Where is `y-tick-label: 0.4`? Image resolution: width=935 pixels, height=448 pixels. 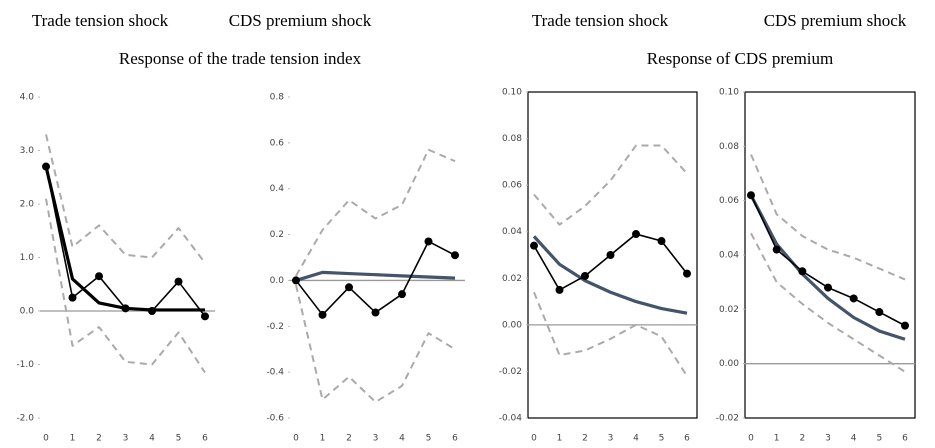 y-tick-label: 0.4 is located at coordinates (277, 189).